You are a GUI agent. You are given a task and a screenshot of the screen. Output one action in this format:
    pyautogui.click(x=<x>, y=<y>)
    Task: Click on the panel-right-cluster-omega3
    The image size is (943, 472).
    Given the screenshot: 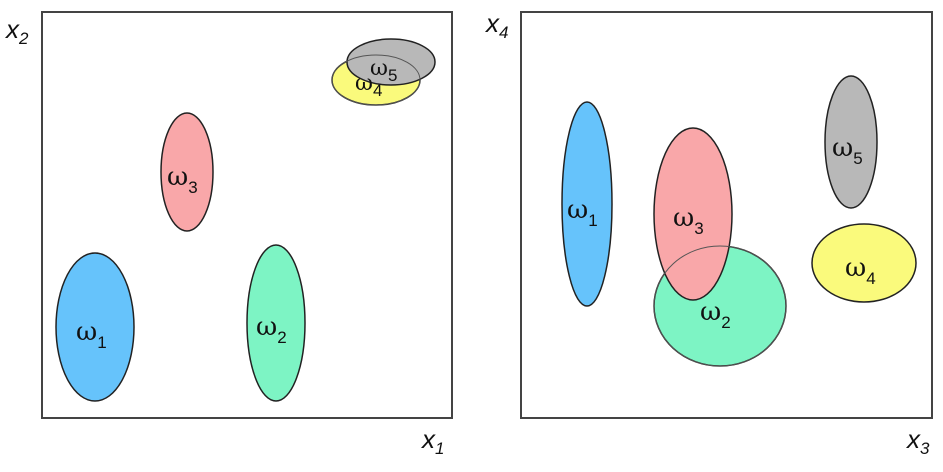 What is the action you would take?
    pyautogui.click(x=693, y=214)
    